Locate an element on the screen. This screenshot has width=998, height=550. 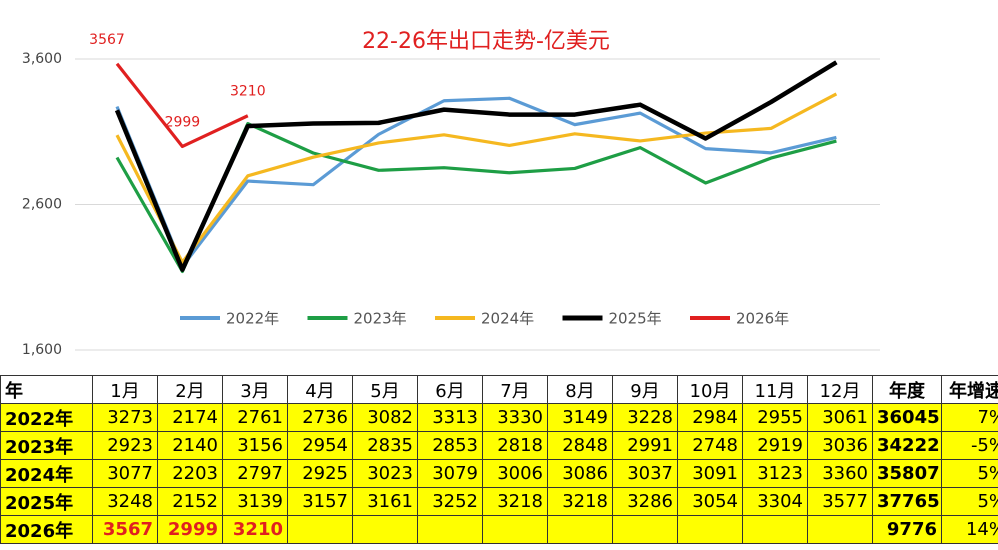
legend-label: 2023年 is located at coordinates (380, 319).